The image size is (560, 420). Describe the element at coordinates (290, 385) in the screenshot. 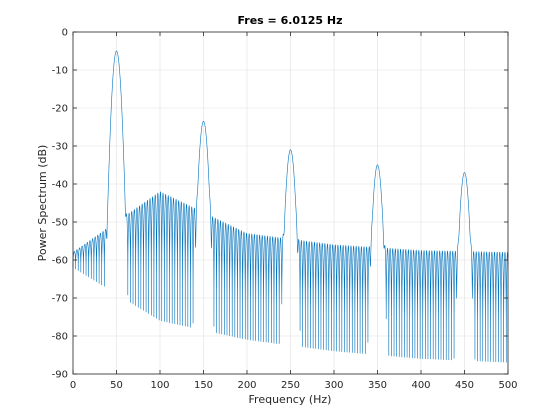

I see `x-tick-label: 250` at that location.